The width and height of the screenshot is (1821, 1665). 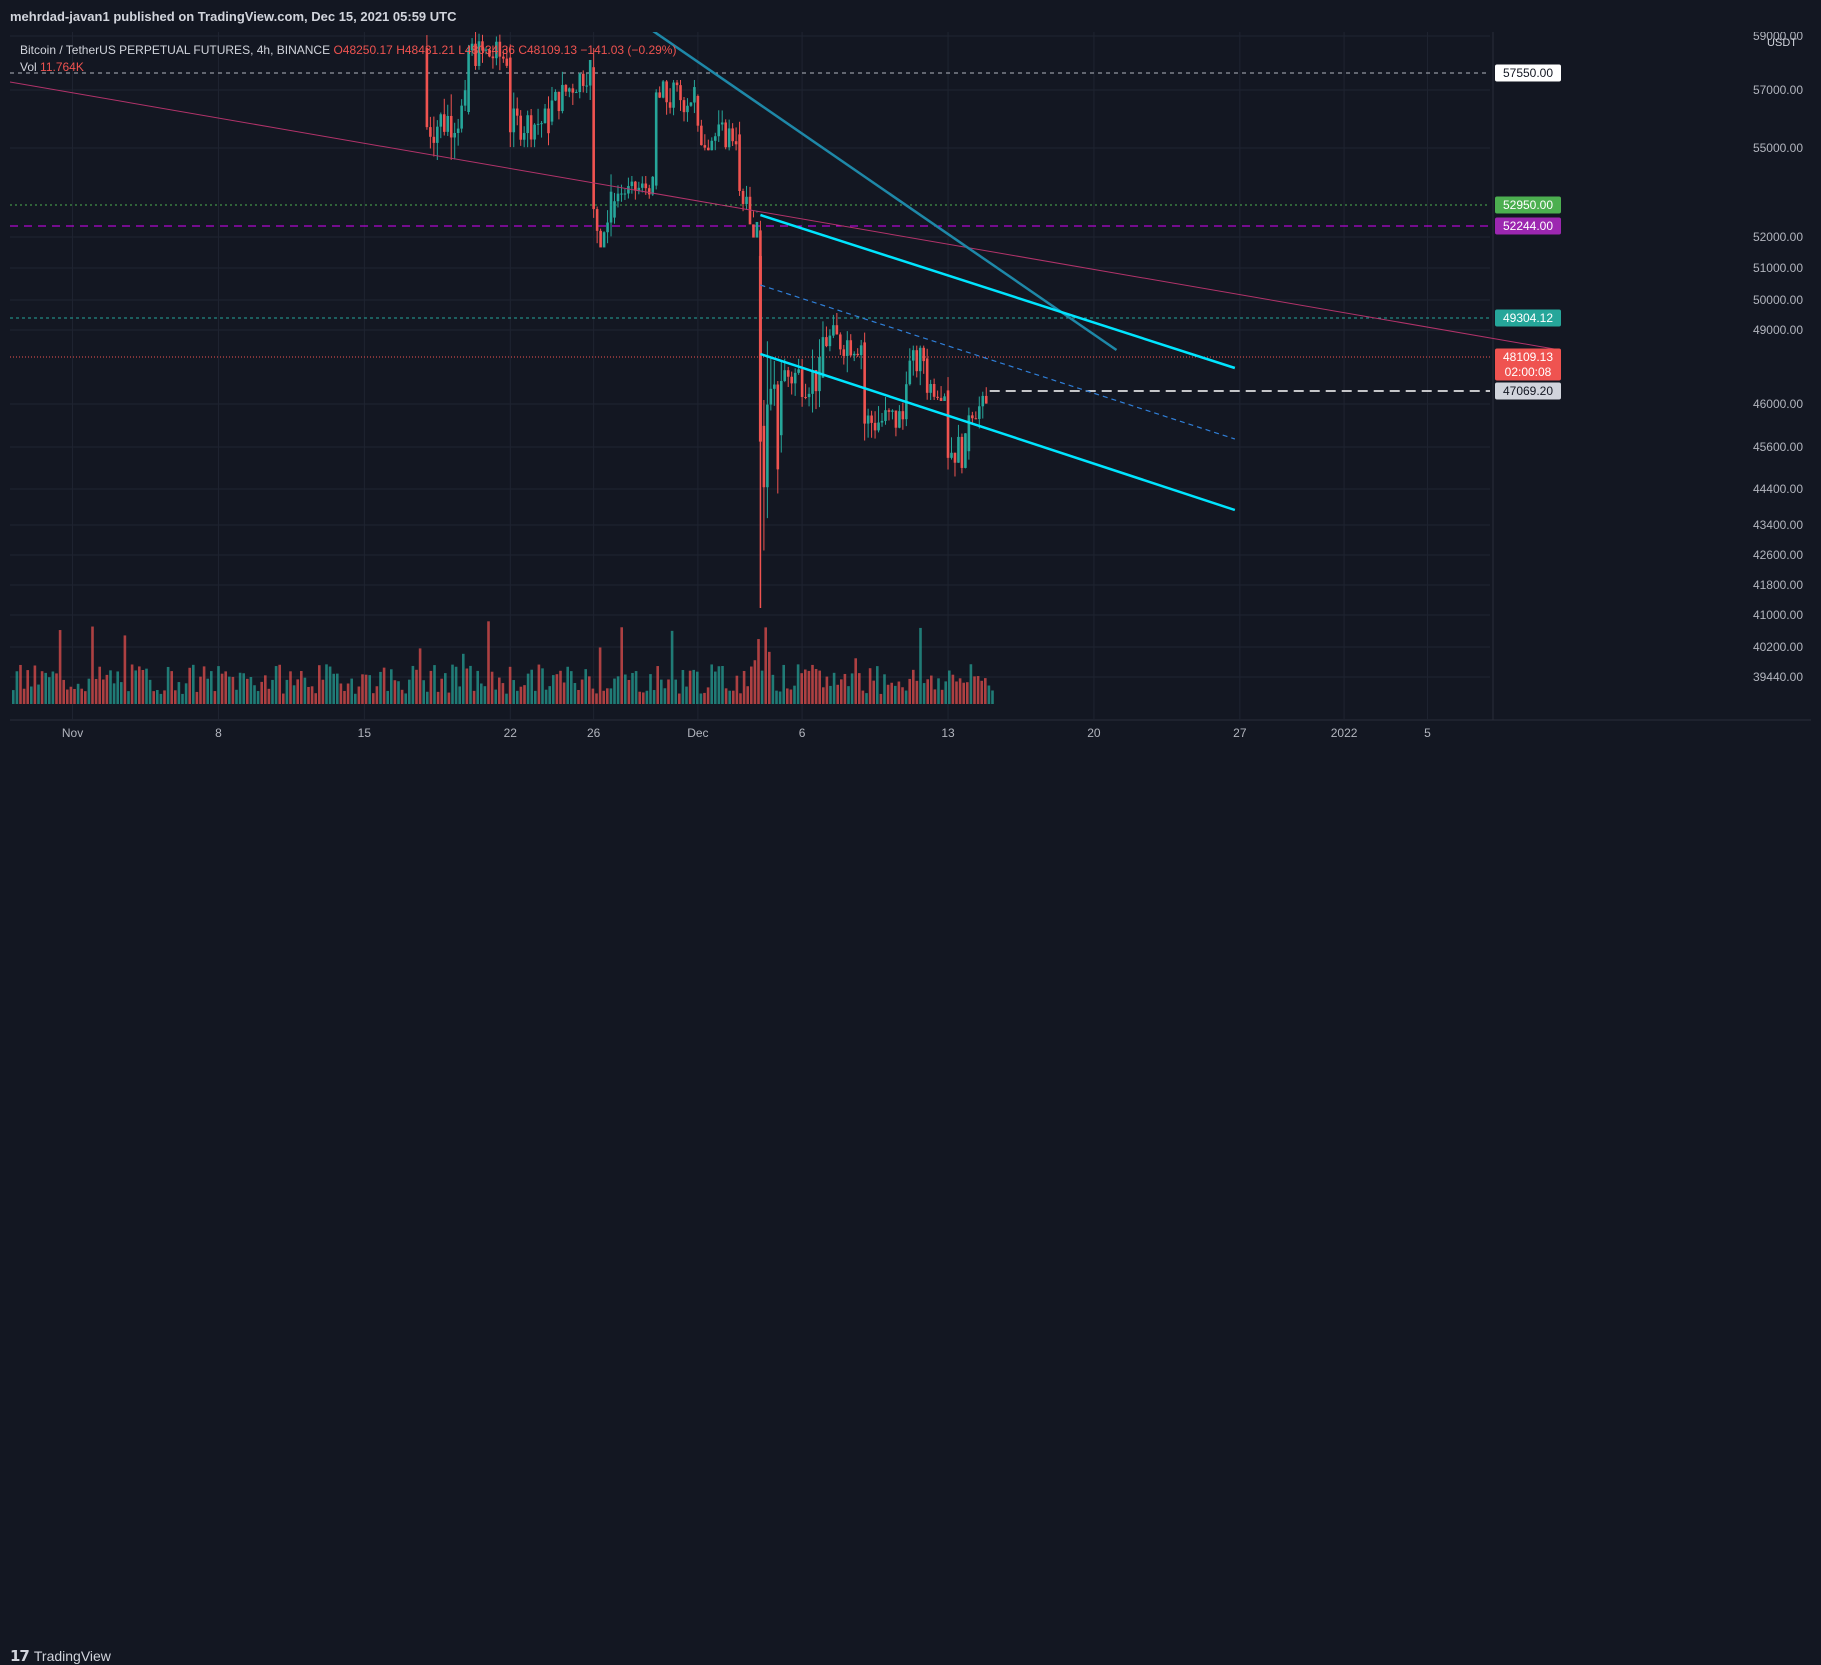 What do you see at coordinates (1778, 677) in the screenshot?
I see `y-tick-label: 39440.00` at bounding box center [1778, 677].